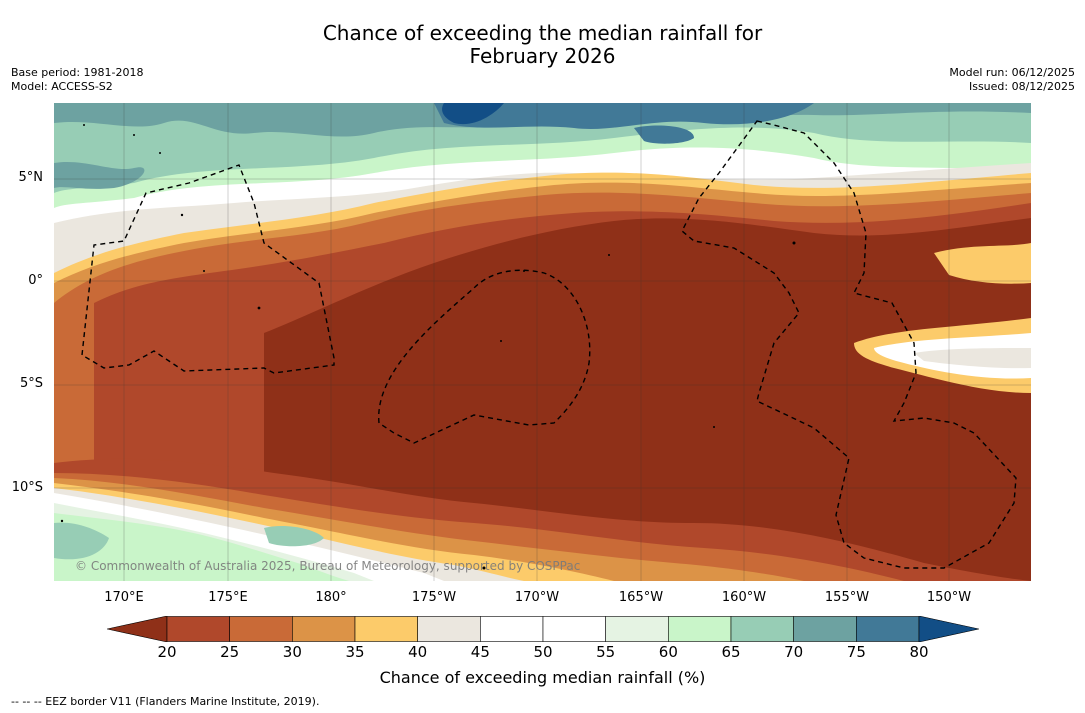 This screenshot has height=713, width=1085. I want to click on band-80-plus, so click(473, 114).